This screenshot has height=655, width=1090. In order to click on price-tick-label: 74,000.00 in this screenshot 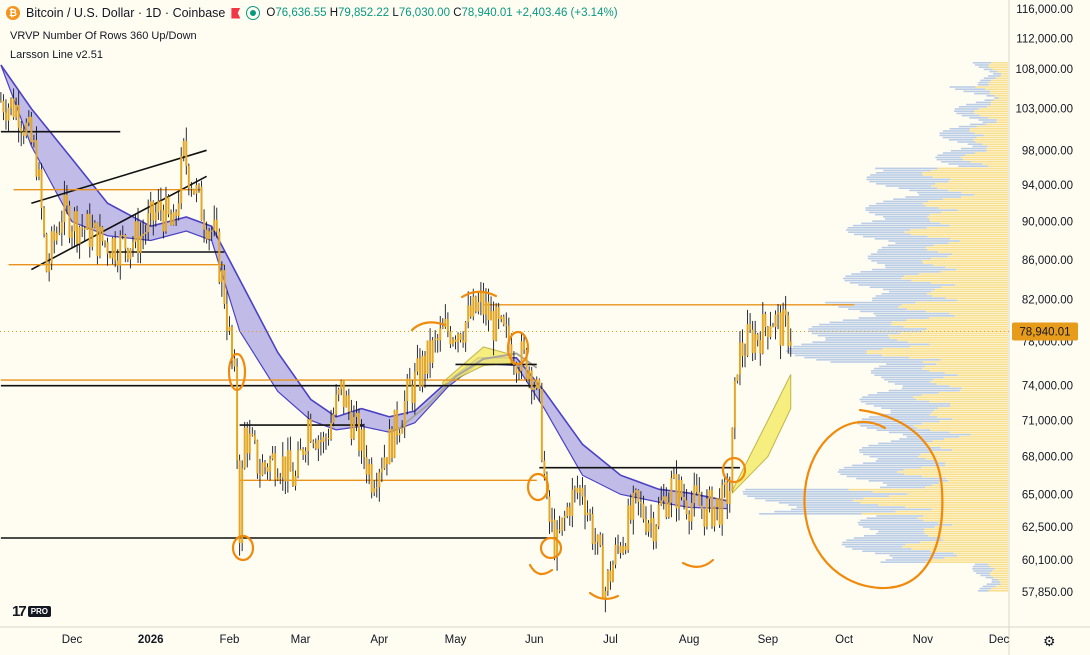, I will do `click(1047, 387)`.